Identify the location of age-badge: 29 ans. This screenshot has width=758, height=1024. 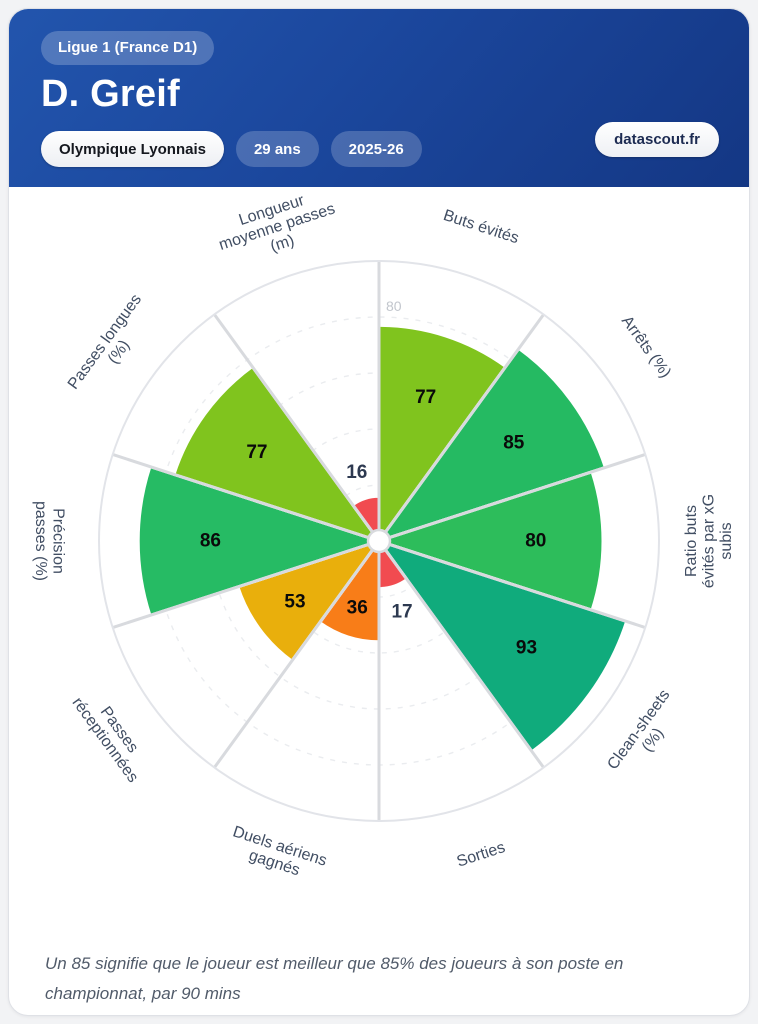
(277, 149).